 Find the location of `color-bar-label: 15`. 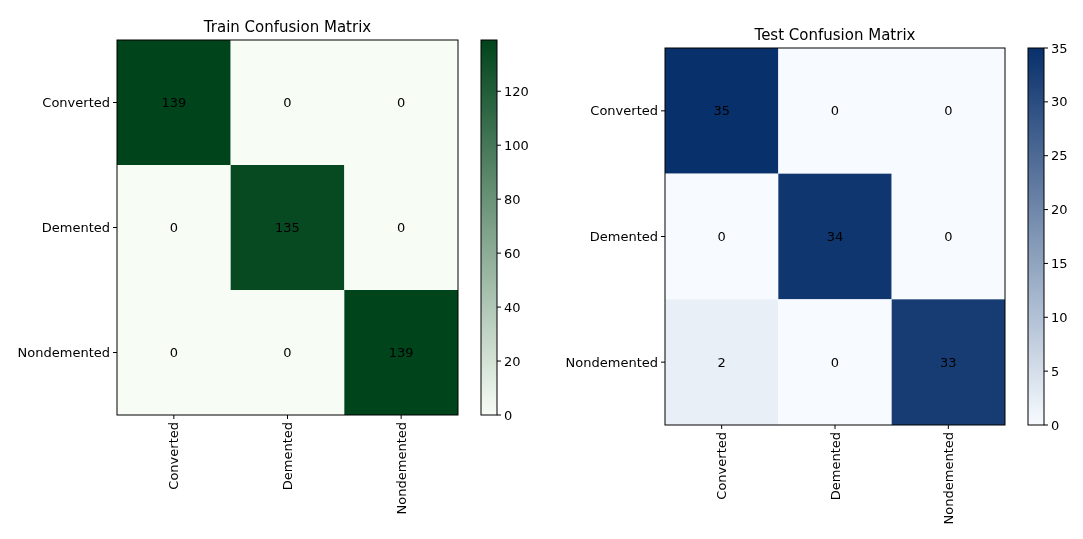

color-bar-label: 15 is located at coordinates (1059, 263).